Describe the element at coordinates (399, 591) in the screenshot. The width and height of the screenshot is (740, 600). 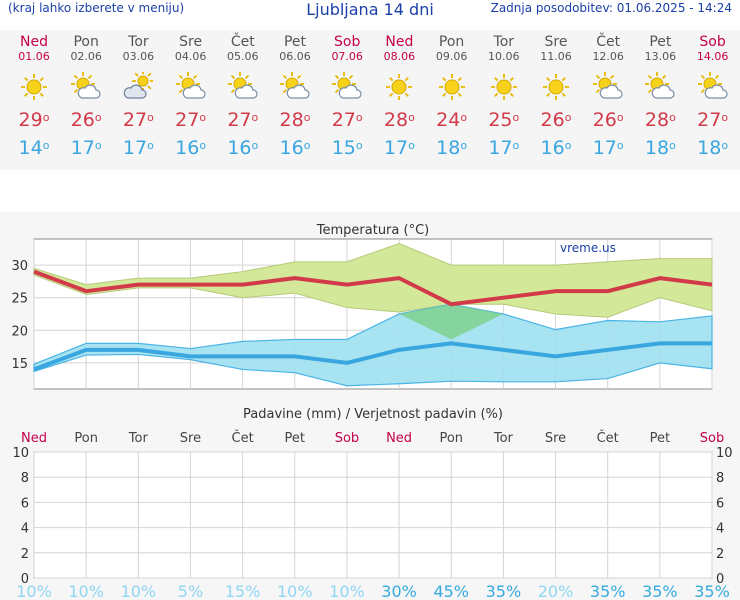
I see `precip-probability-label: 30%` at that location.